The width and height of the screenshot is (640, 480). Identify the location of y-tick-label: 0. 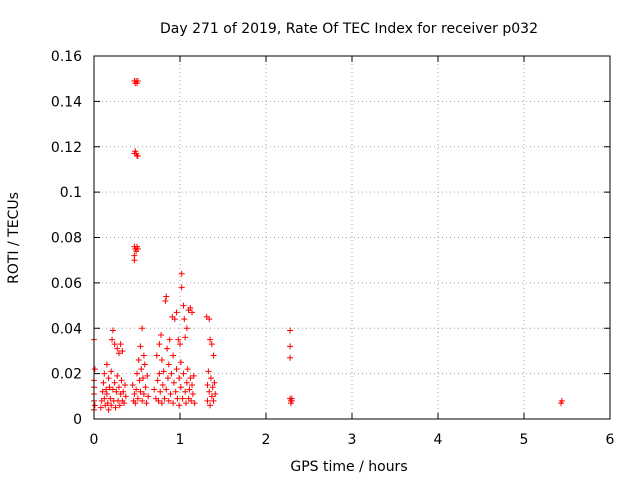
(77, 420).